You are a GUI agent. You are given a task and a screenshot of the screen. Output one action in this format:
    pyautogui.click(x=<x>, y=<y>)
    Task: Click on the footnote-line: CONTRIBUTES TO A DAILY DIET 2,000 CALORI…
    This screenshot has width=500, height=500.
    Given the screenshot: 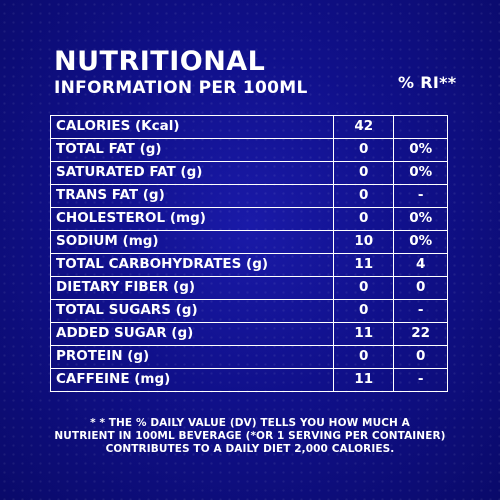 What is the action you would take?
    pyautogui.click(x=250, y=449)
    